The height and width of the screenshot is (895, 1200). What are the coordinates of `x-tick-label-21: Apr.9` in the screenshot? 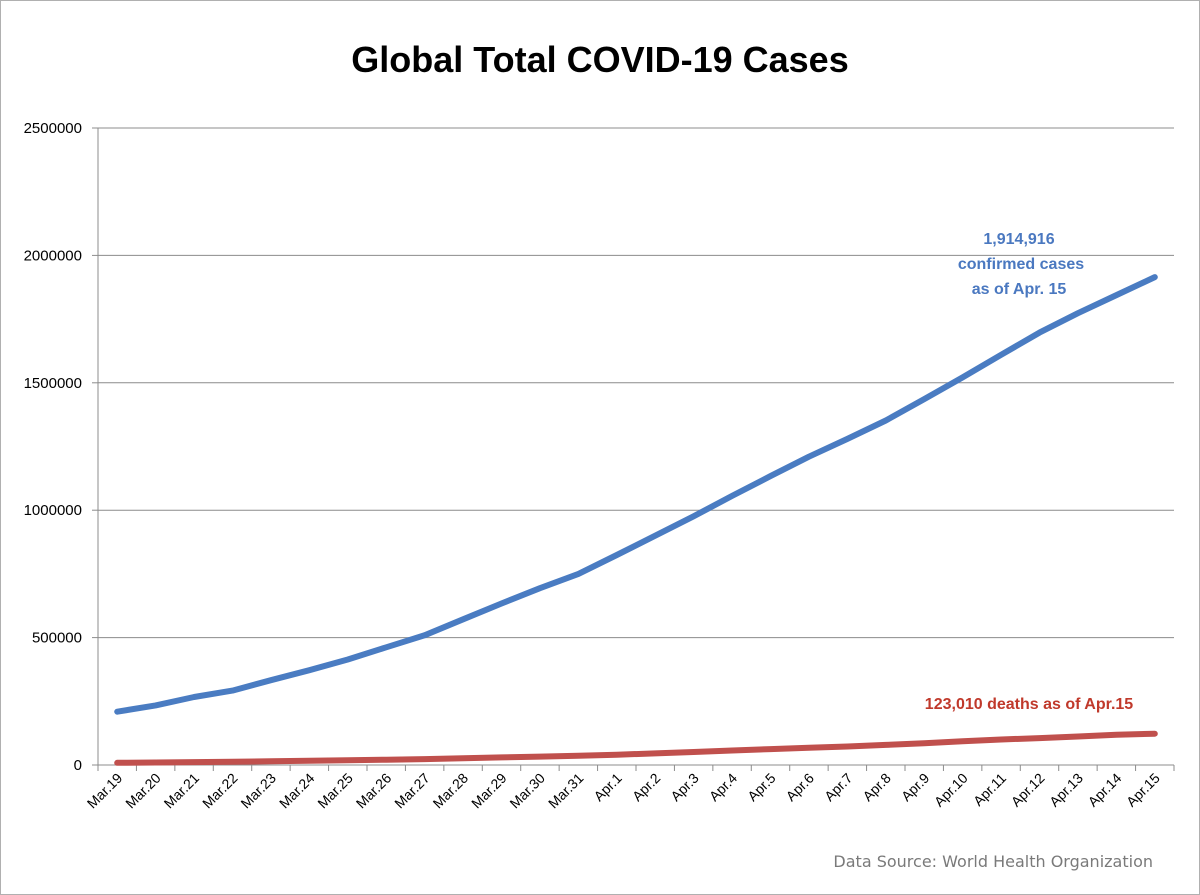 It's located at (915, 787).